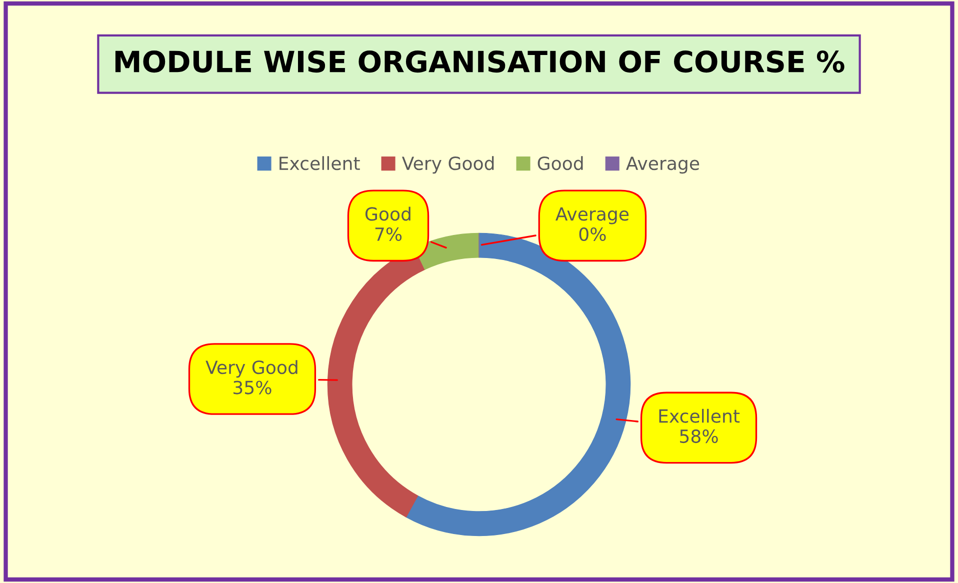 The width and height of the screenshot is (958, 583). I want to click on slice-label: Excellent, so click(699, 415).